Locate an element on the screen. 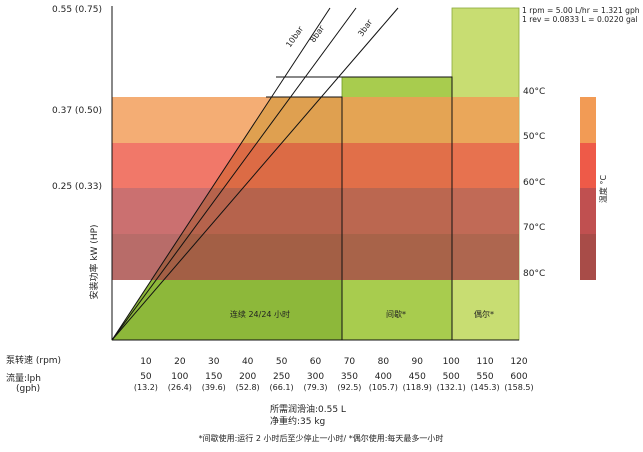  duty-zone-label-2: 间歇* is located at coordinates (396, 314).